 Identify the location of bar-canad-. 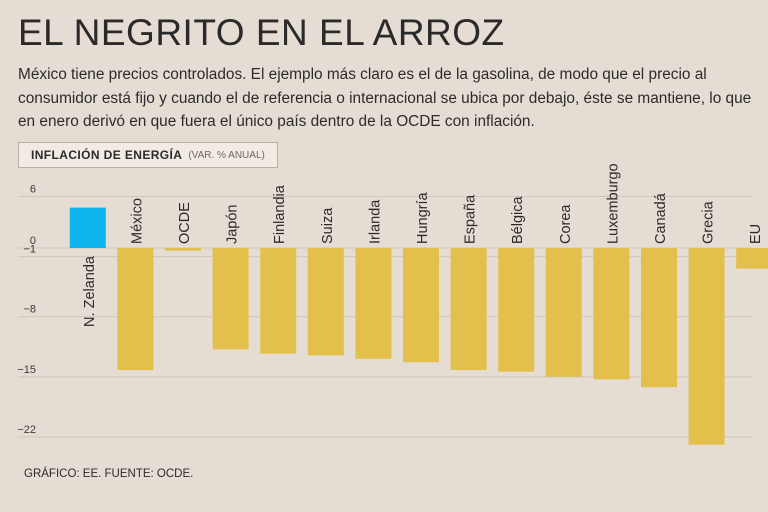
(659, 318).